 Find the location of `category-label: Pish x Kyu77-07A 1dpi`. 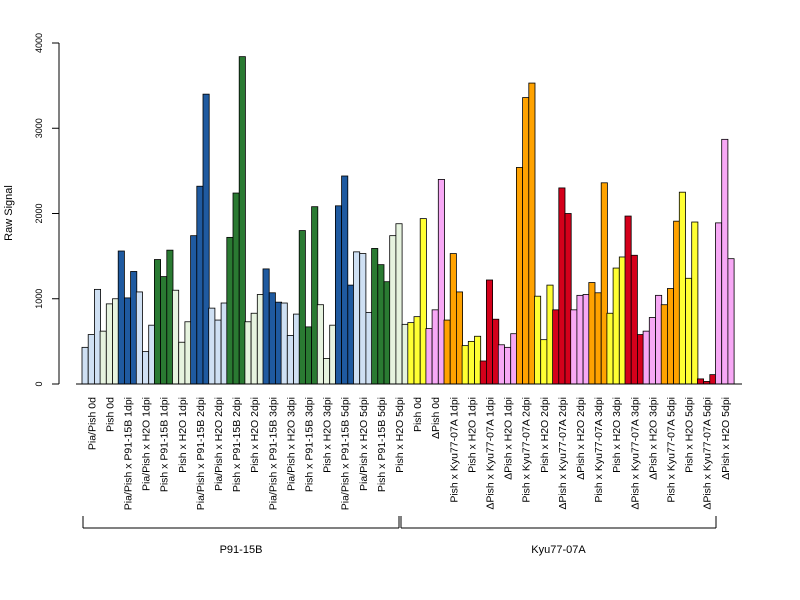

category-label: Pish x Kyu77-07A 1dpi is located at coordinates (454, 450).